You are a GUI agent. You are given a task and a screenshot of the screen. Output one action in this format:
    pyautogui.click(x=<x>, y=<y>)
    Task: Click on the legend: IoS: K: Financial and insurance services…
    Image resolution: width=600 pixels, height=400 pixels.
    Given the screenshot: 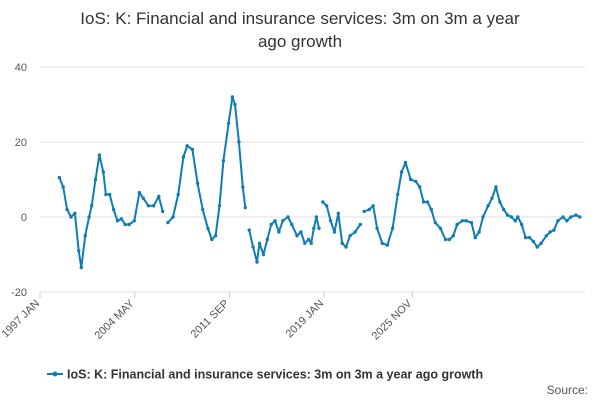 What is the action you would take?
    pyautogui.click(x=265, y=375)
    